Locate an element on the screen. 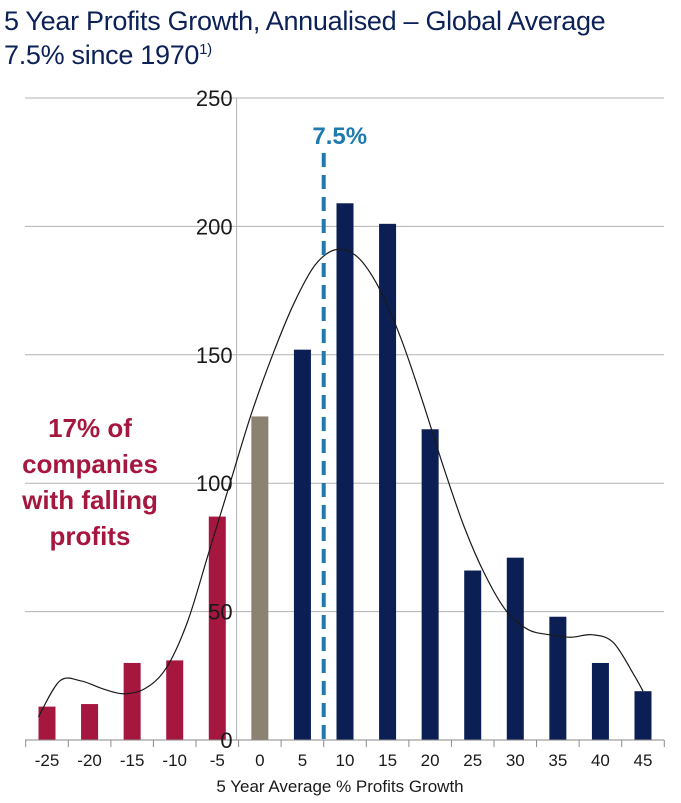  x-tick-label-0: 0 is located at coordinates (259, 760).